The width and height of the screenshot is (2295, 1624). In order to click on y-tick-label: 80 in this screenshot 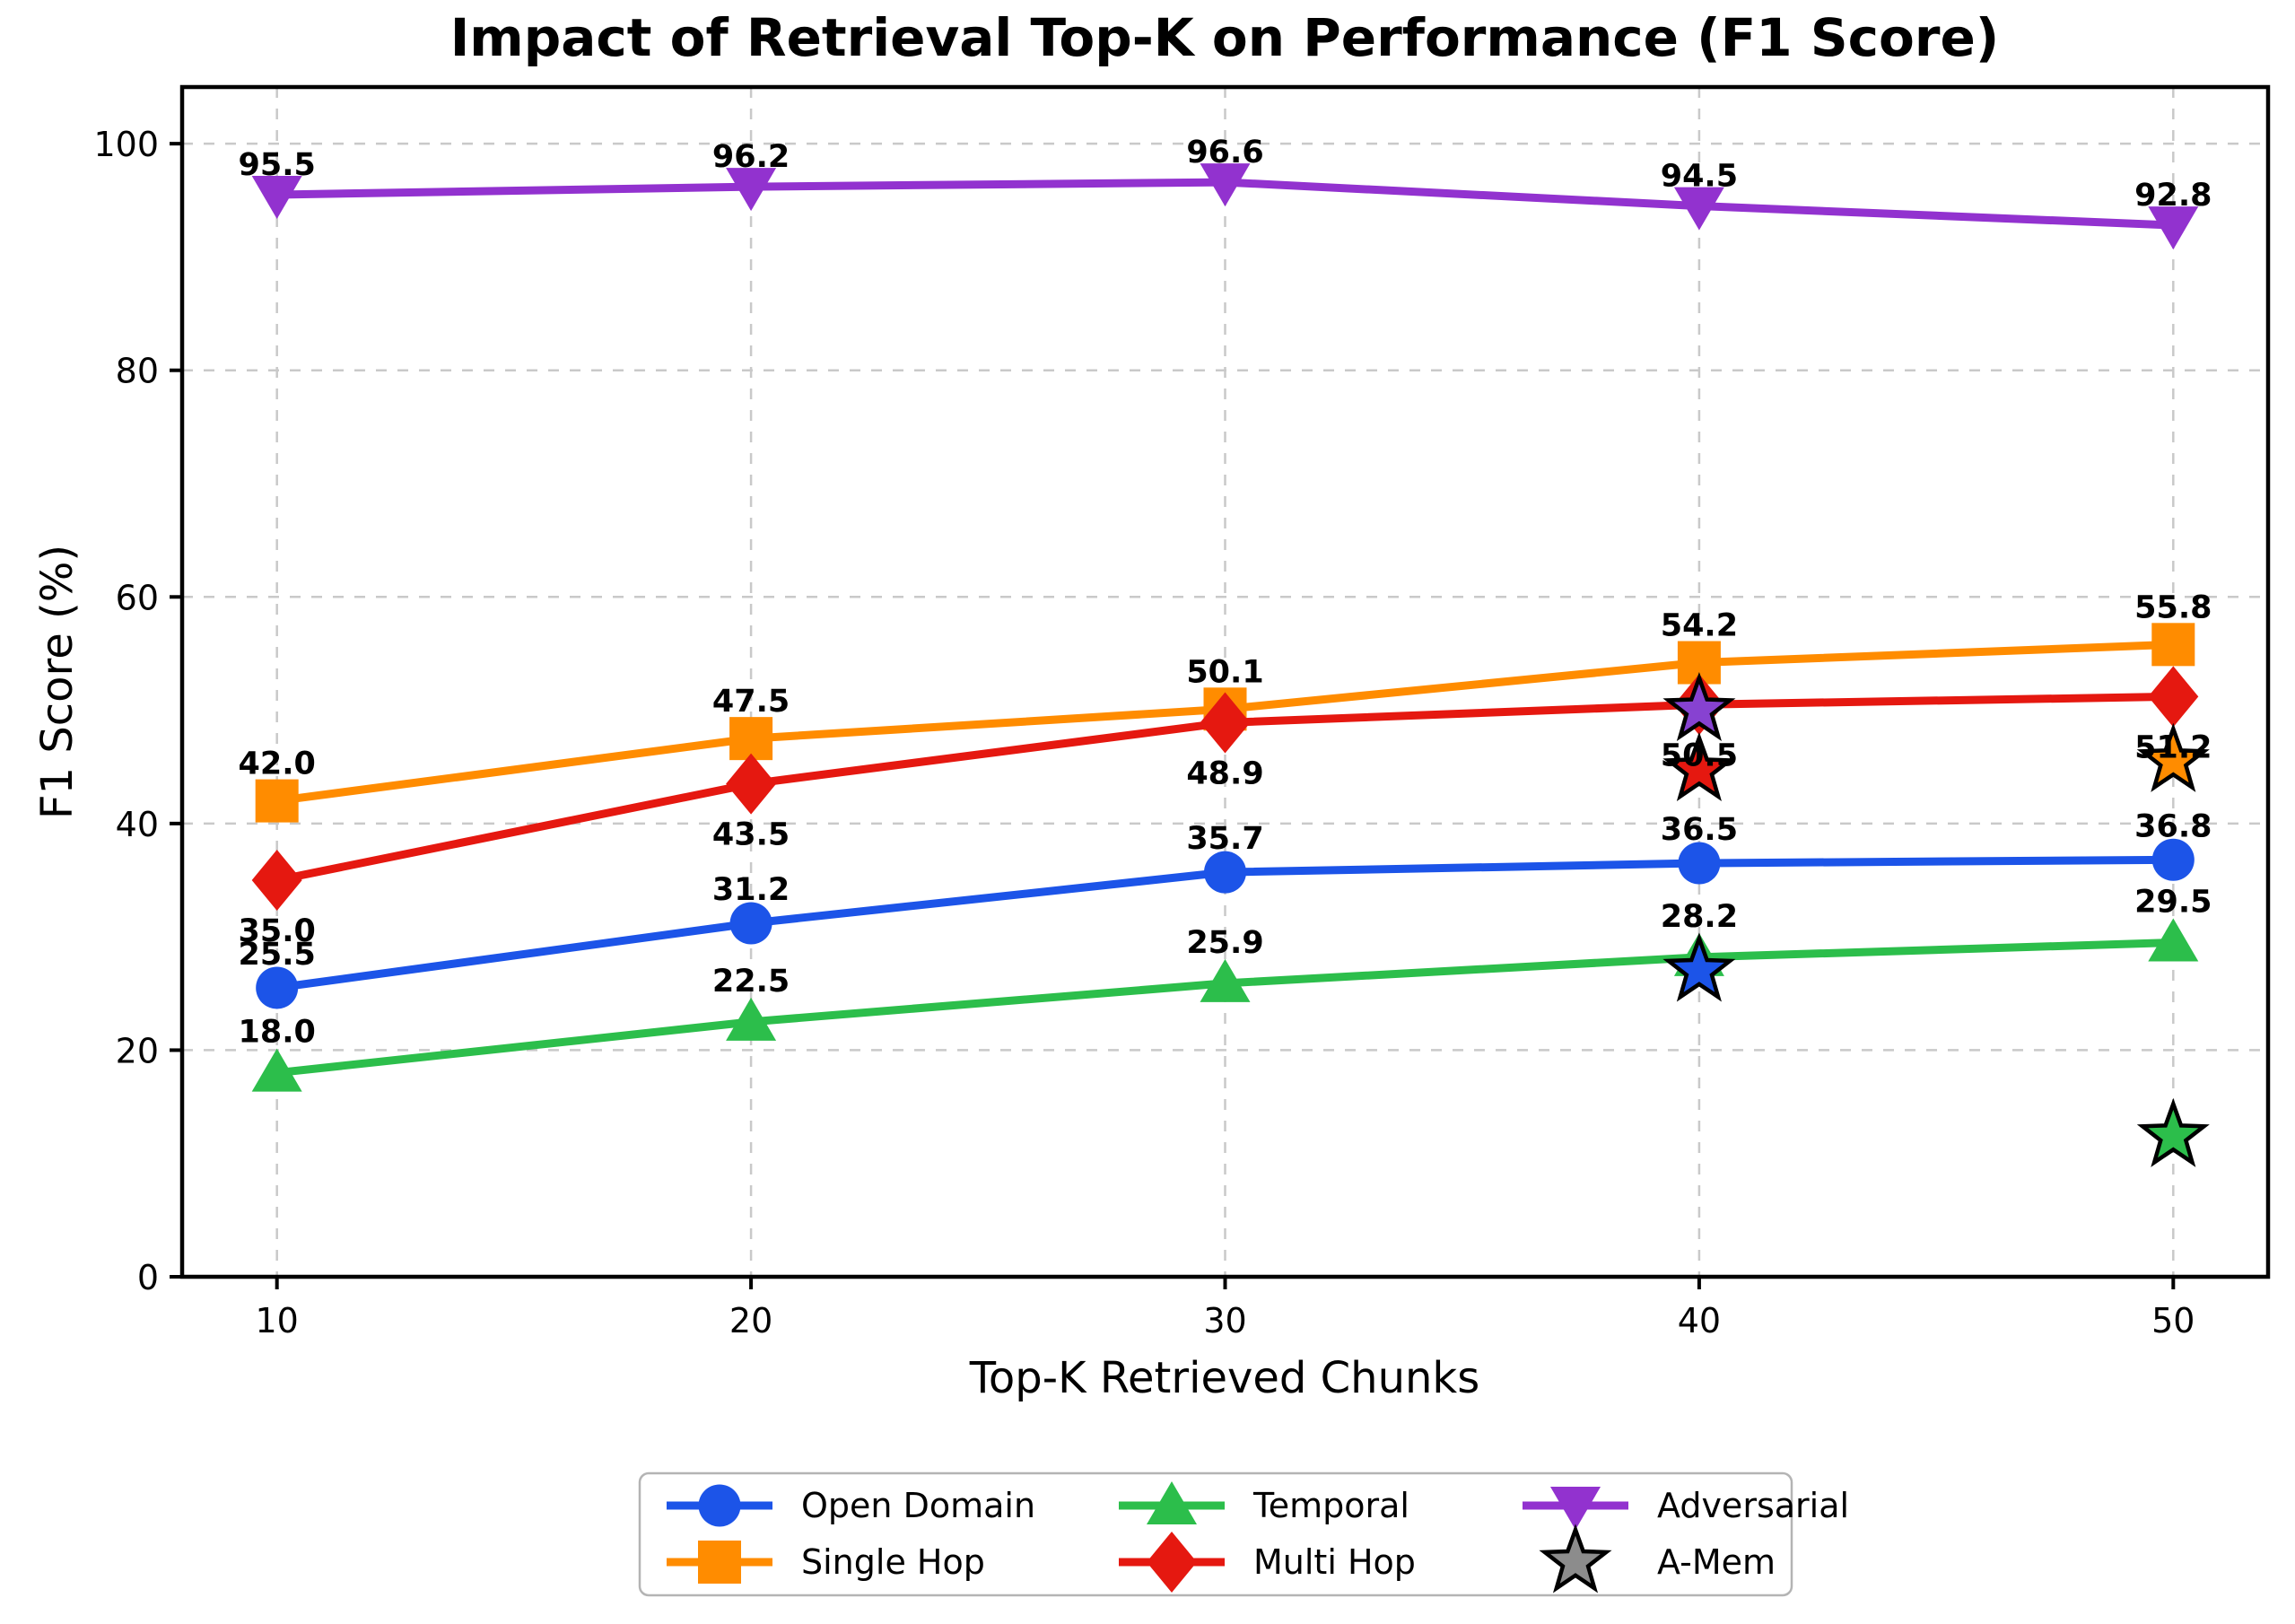, I will do `click(137, 371)`.